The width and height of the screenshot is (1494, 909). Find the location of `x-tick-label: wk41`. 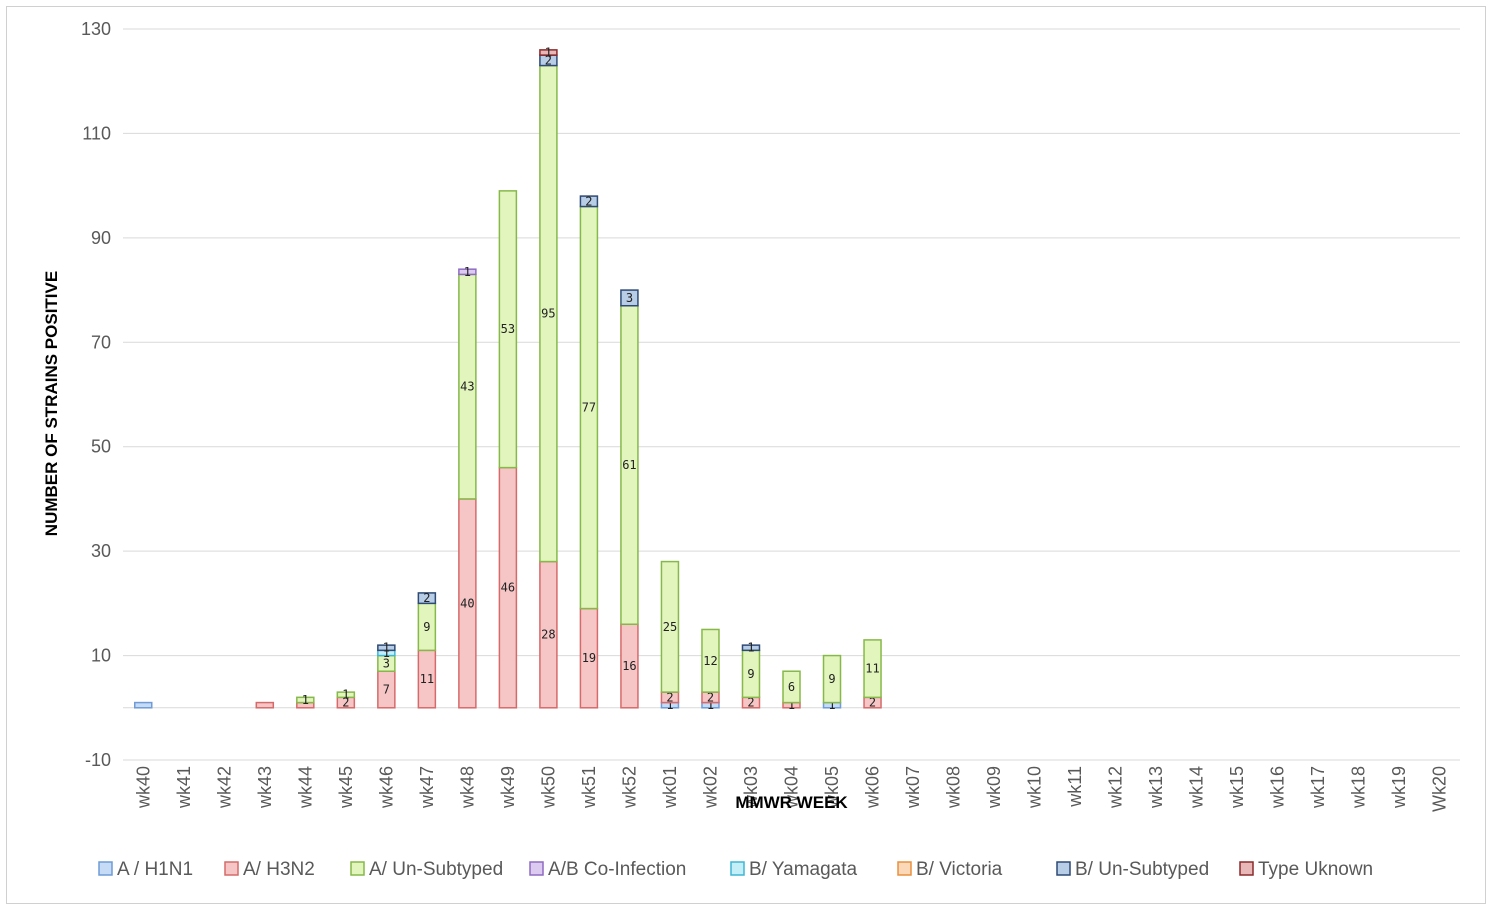

x-tick-label: wk41 is located at coordinates (184, 787).